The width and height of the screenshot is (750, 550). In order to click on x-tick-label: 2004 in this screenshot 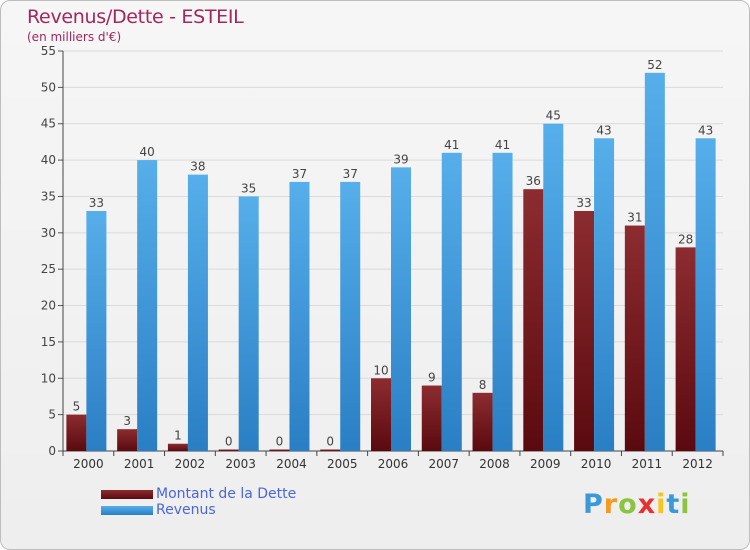, I will do `click(291, 464)`.